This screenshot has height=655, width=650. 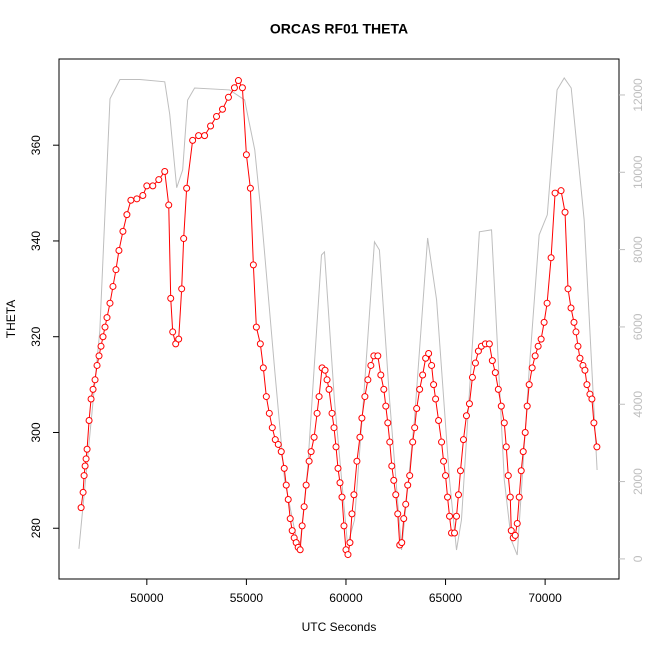 What do you see at coordinates (638, 481) in the screenshot?
I see `y2-tick-label: 2000` at bounding box center [638, 481].